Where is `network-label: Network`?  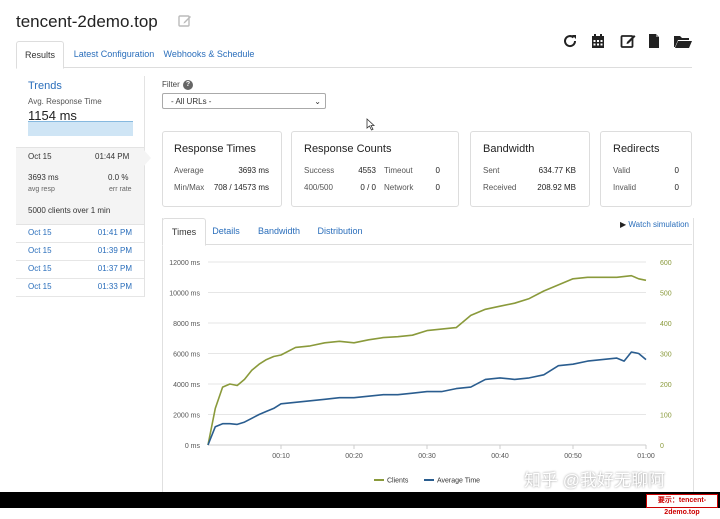 network-label: Network is located at coordinates (399, 187).